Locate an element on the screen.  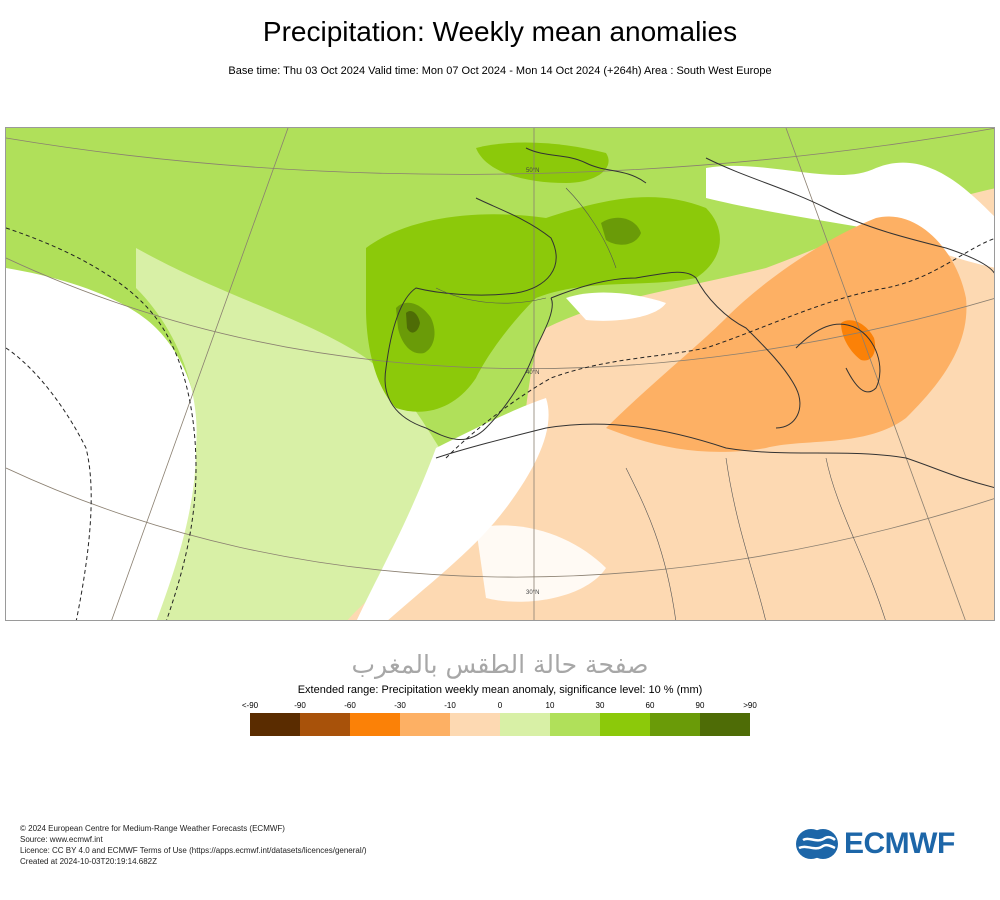
legend-tick: 90 is located at coordinates (700, 705).